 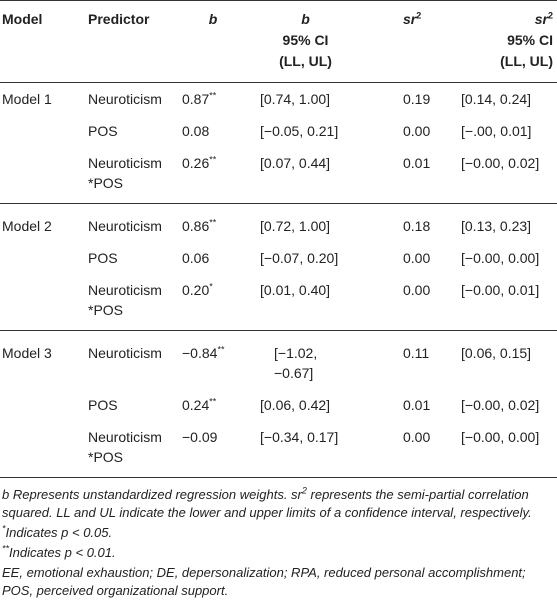 I want to click on model-name: Model 3, so click(x=27, y=353).